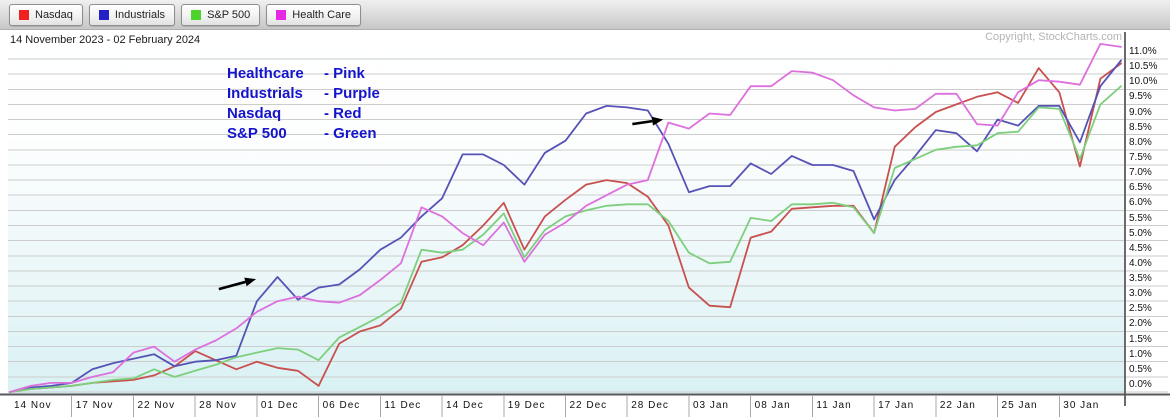 Image resolution: width=1170 pixels, height=419 pixels. Describe the element at coordinates (1140, 188) in the screenshot. I see `y-axis-tick-label: 6.5%` at that location.